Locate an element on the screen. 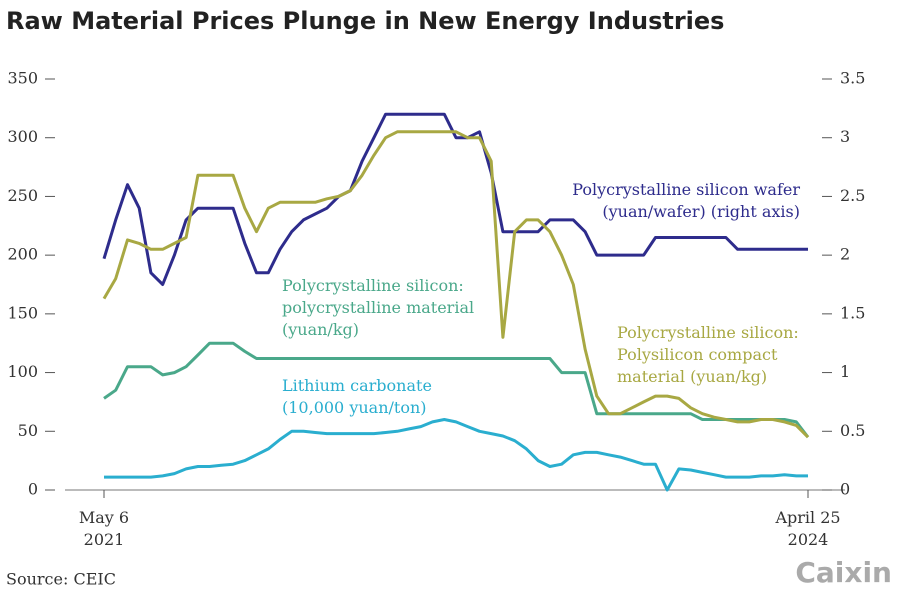 The image size is (900, 599). y-tick-label: 0 is located at coordinates (33, 489).